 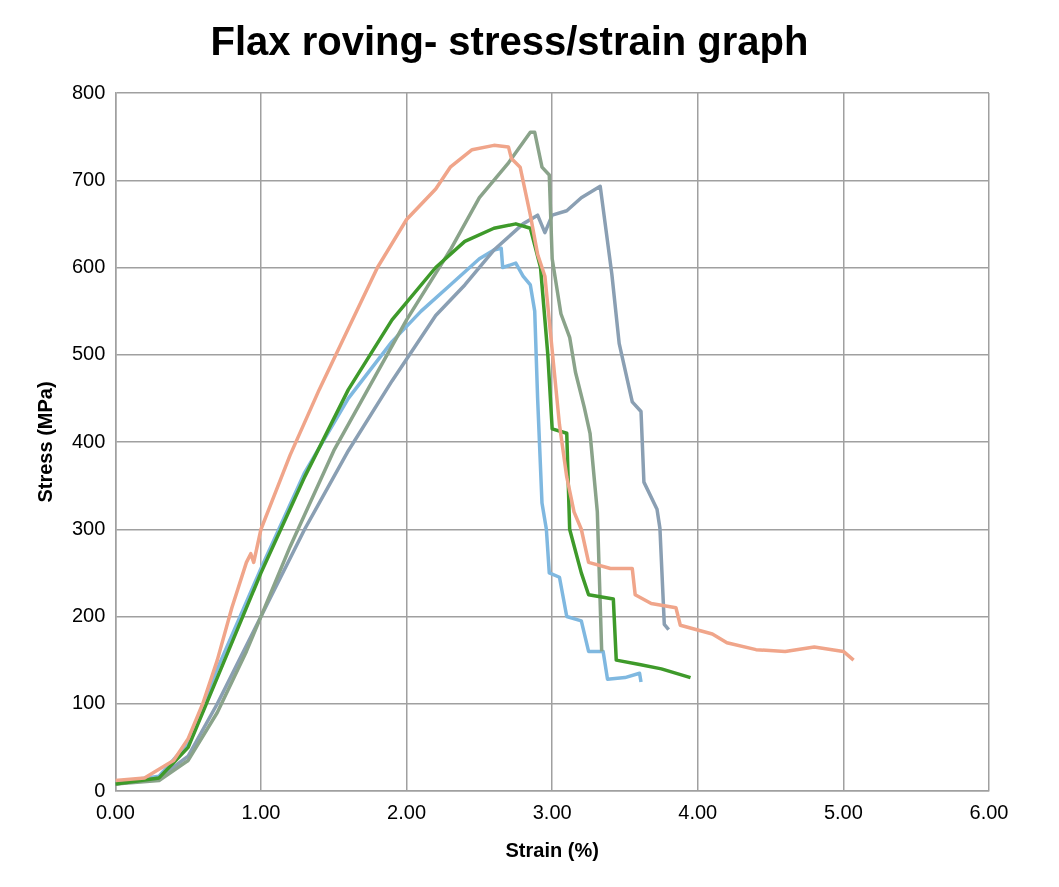 I want to click on y-tick-label: 800, so click(x=88, y=91).